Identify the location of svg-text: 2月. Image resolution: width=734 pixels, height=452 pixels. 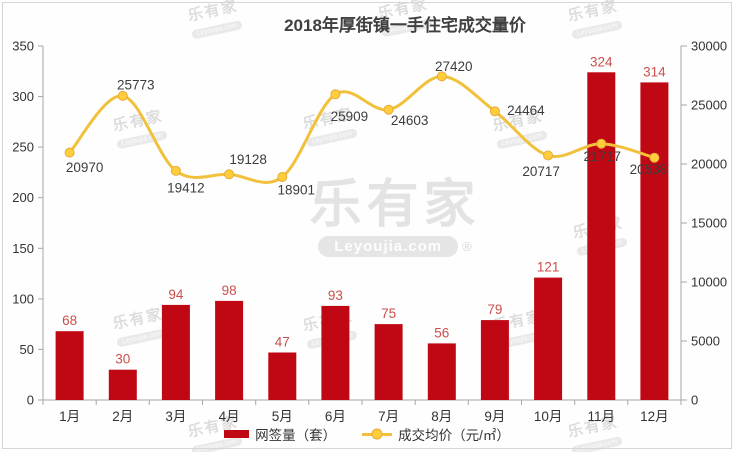
(122, 416).